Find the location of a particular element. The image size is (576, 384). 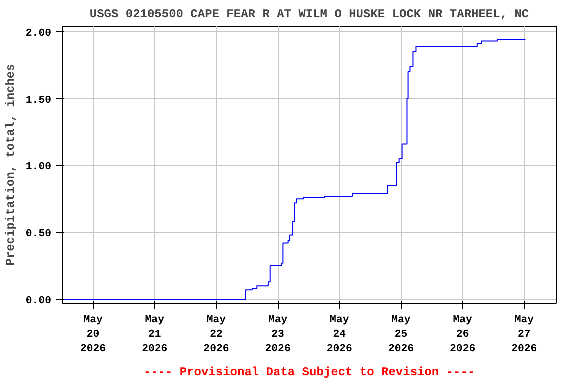

x-tick-label: May 20 2026 is located at coordinates (93, 335).